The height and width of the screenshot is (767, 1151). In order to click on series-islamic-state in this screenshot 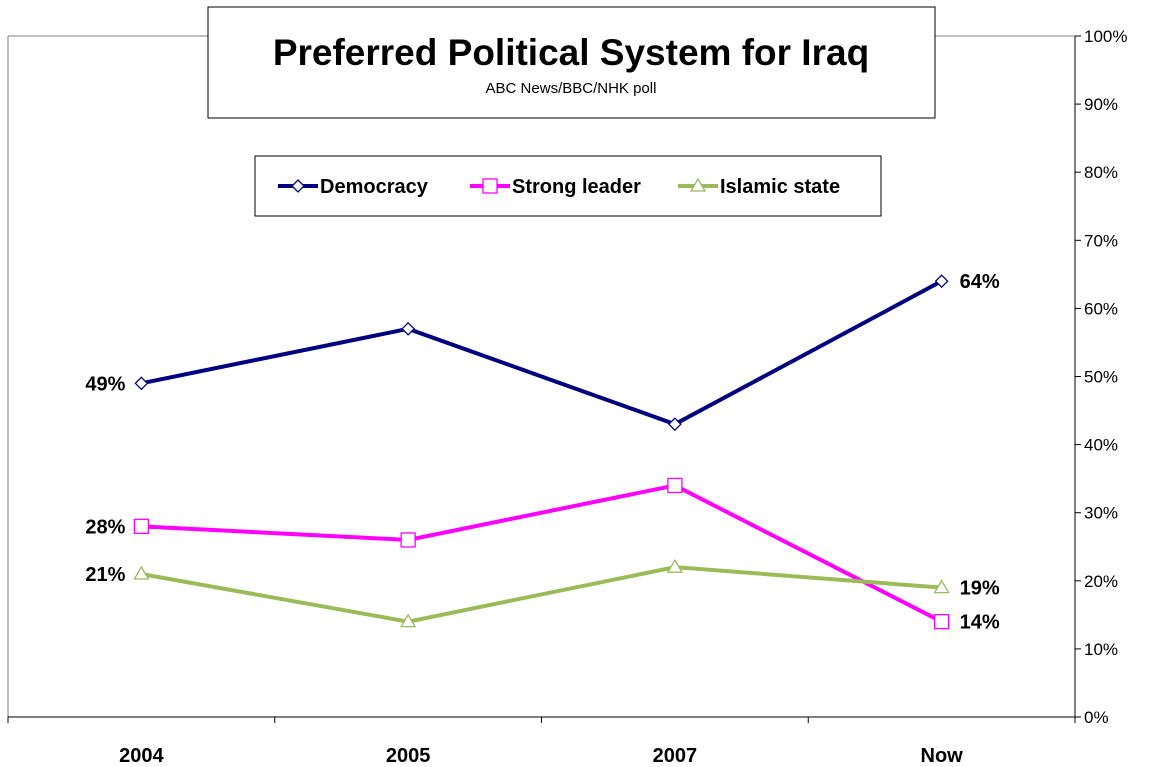, I will do `click(541, 593)`.